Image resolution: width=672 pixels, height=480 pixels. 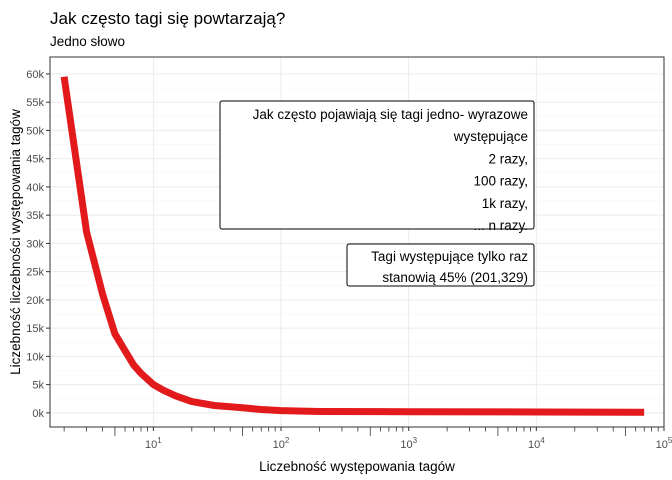 What do you see at coordinates (35, 160) in the screenshot?
I see `y-tick-label: 45k` at bounding box center [35, 160].